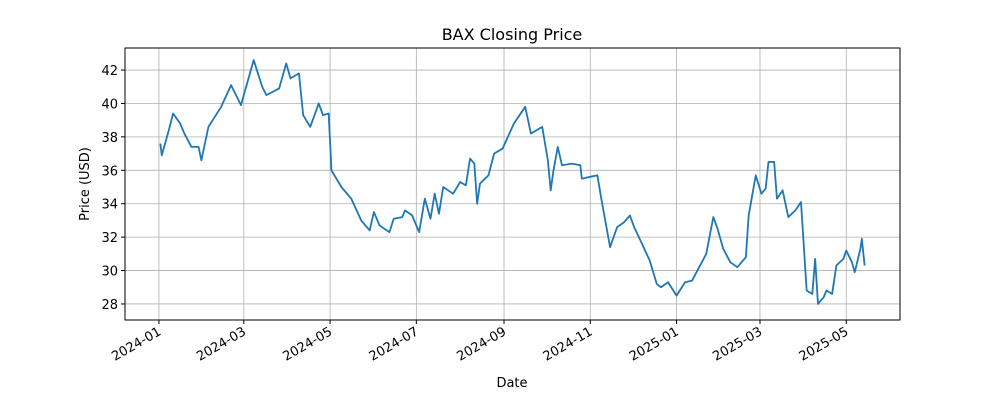 Image resolution: width=1000 pixels, height=400 pixels. What do you see at coordinates (511, 383) in the screenshot?
I see `x-axis-label: Date` at bounding box center [511, 383].